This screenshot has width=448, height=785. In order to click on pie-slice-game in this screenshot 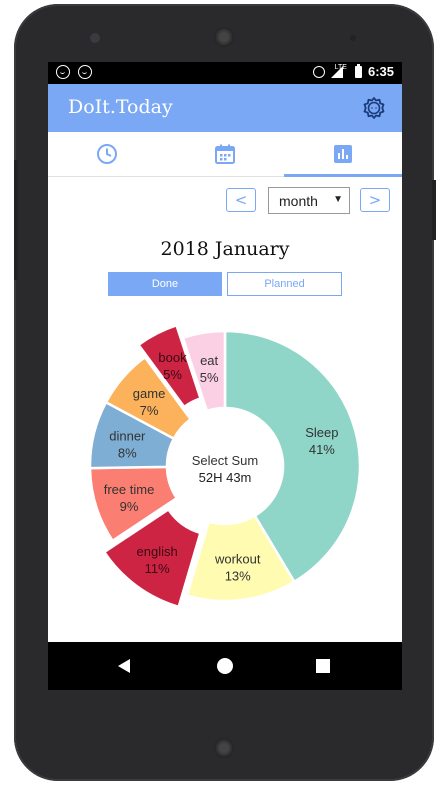, I will do `click(148, 398)`.